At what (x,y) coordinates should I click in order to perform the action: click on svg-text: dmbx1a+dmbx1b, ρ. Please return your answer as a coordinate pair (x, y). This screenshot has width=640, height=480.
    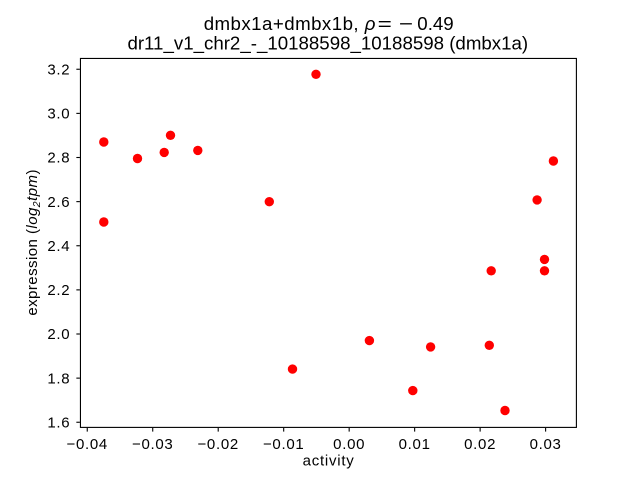
    Looking at the image, I should click on (290, 23).